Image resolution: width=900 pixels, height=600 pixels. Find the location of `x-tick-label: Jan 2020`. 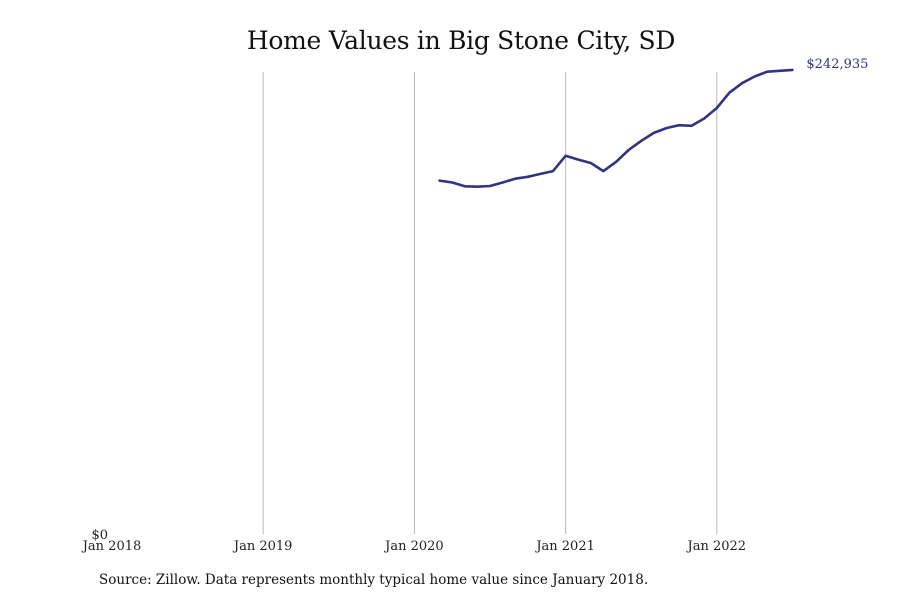

x-tick-label: Jan 2020 is located at coordinates (413, 546).